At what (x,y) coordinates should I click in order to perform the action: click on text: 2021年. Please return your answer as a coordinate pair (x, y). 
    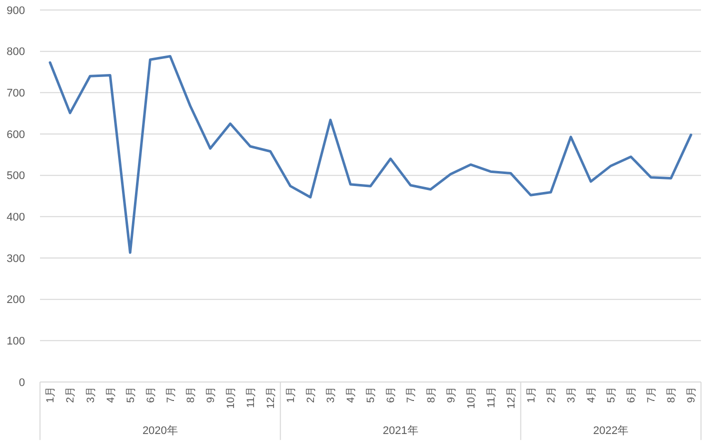
    Looking at the image, I should click on (400, 431).